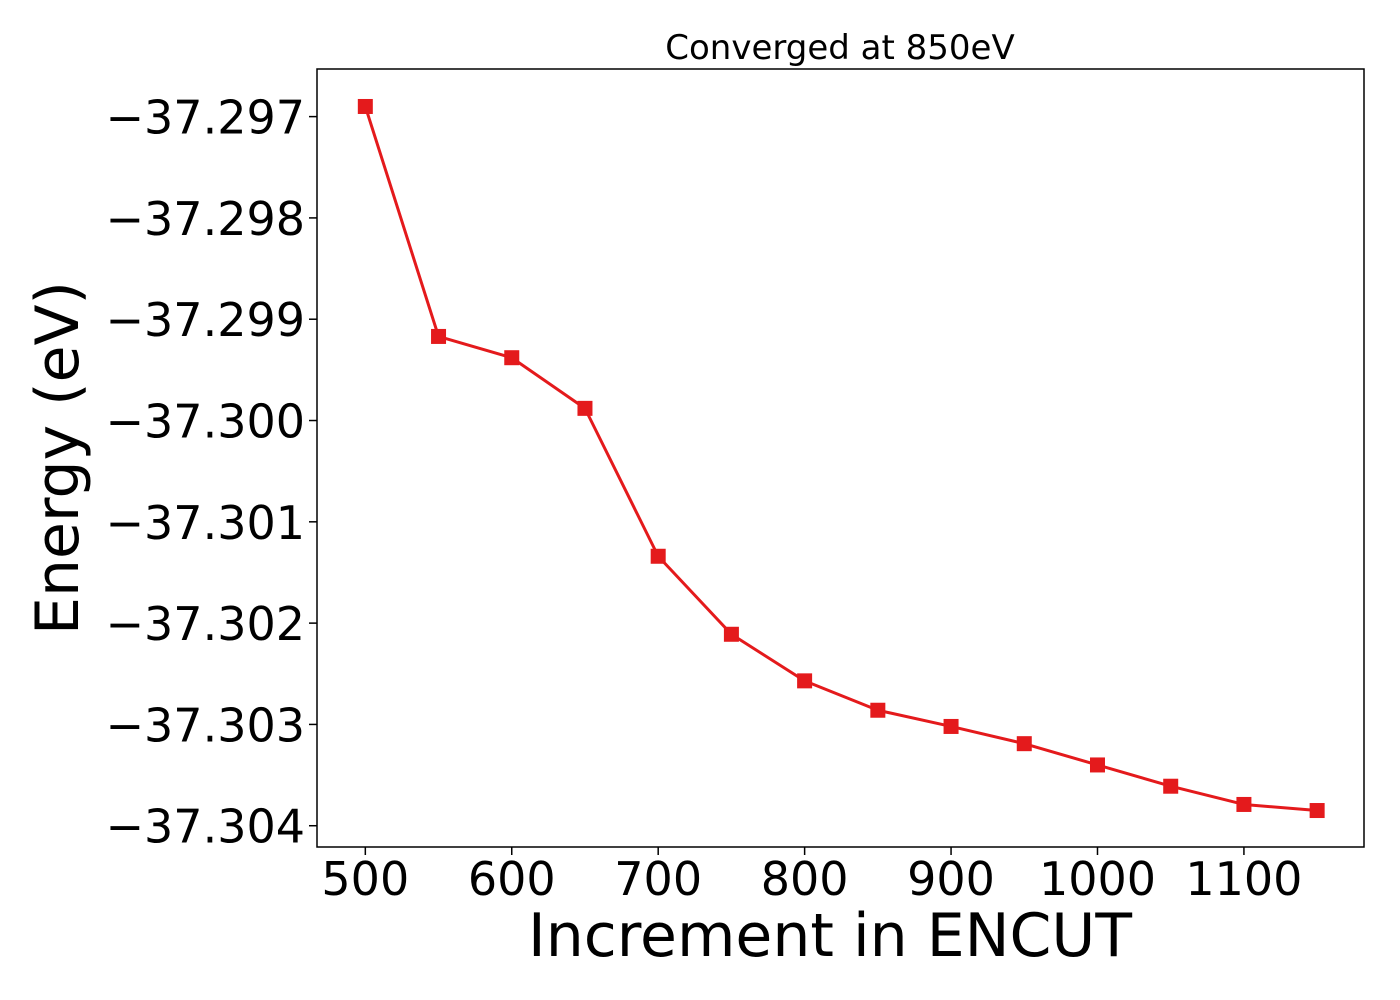 The image size is (1400, 1000). I want to click on y-tick-label: −37.300, so click(206, 422).